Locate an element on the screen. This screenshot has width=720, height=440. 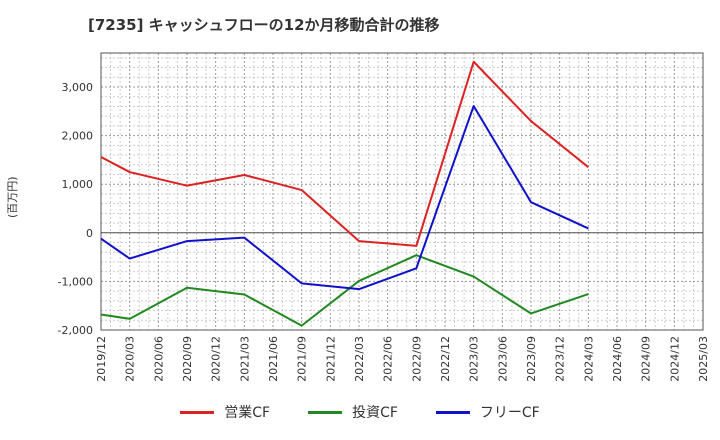
x-tick-label: 2022/03 is located at coordinates (359, 359).